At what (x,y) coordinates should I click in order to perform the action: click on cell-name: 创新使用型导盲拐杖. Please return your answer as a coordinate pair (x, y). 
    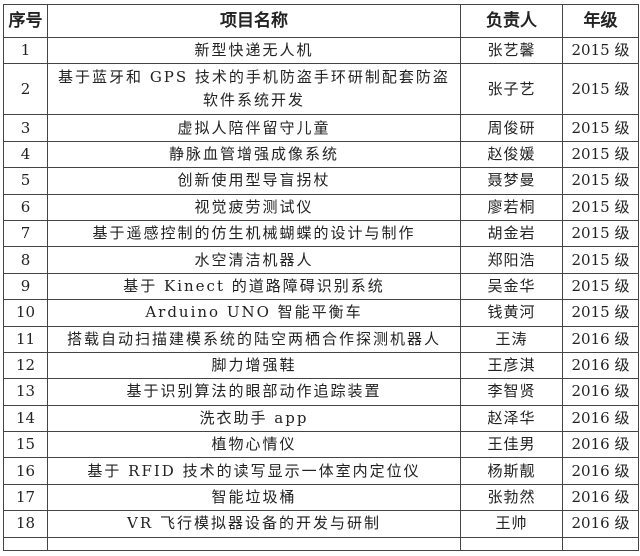
    Looking at the image, I should click on (254, 181).